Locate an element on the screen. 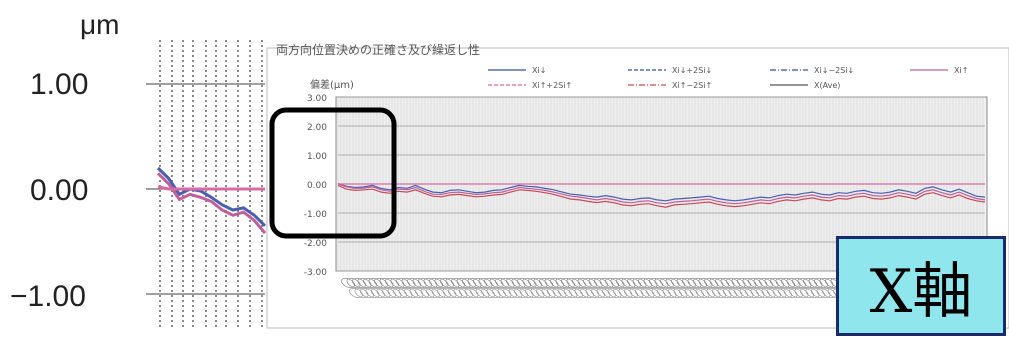 Image resolution: width=1009 pixels, height=340 pixels. highlight-box is located at coordinates (333, 173).